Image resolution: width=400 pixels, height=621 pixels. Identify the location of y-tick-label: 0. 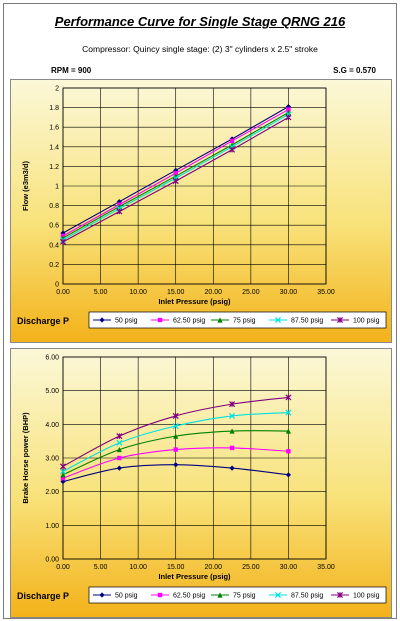
(57, 285).